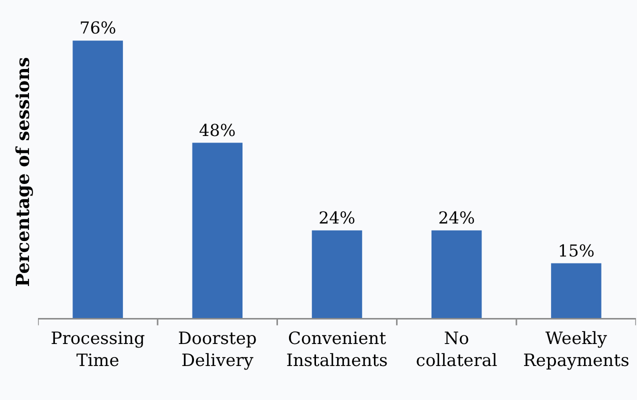 The width and height of the screenshot is (637, 400). What do you see at coordinates (337, 349) in the screenshot?
I see `x-tick-label: Convenient Instalments` at bounding box center [337, 349].